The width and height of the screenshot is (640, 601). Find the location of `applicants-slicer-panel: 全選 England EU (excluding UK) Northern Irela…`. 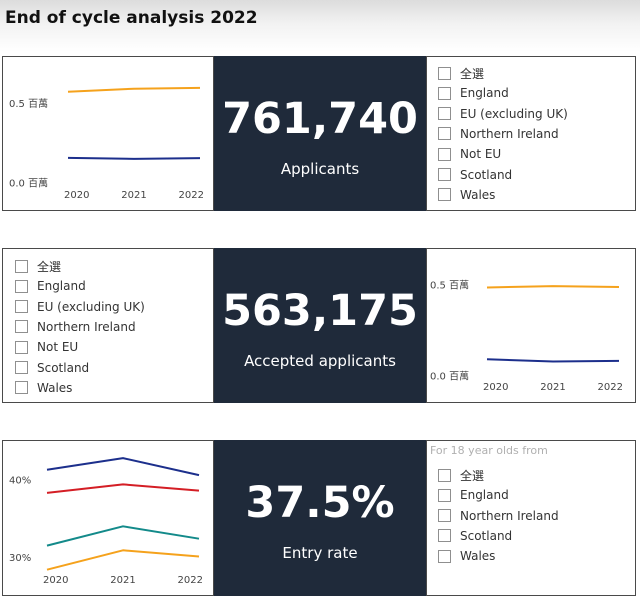

applicants-slicer-panel: 全選 England EU (excluding UK) Northern Irela… is located at coordinates (531, 133).